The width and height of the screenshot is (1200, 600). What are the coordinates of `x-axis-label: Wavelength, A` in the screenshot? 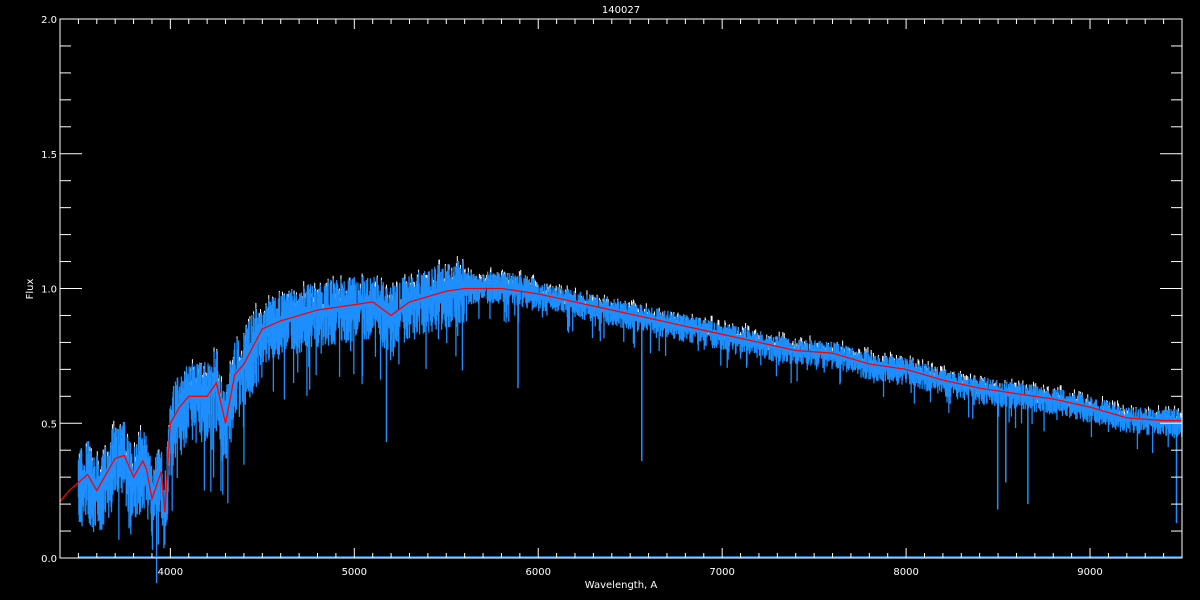 It's located at (621, 585).